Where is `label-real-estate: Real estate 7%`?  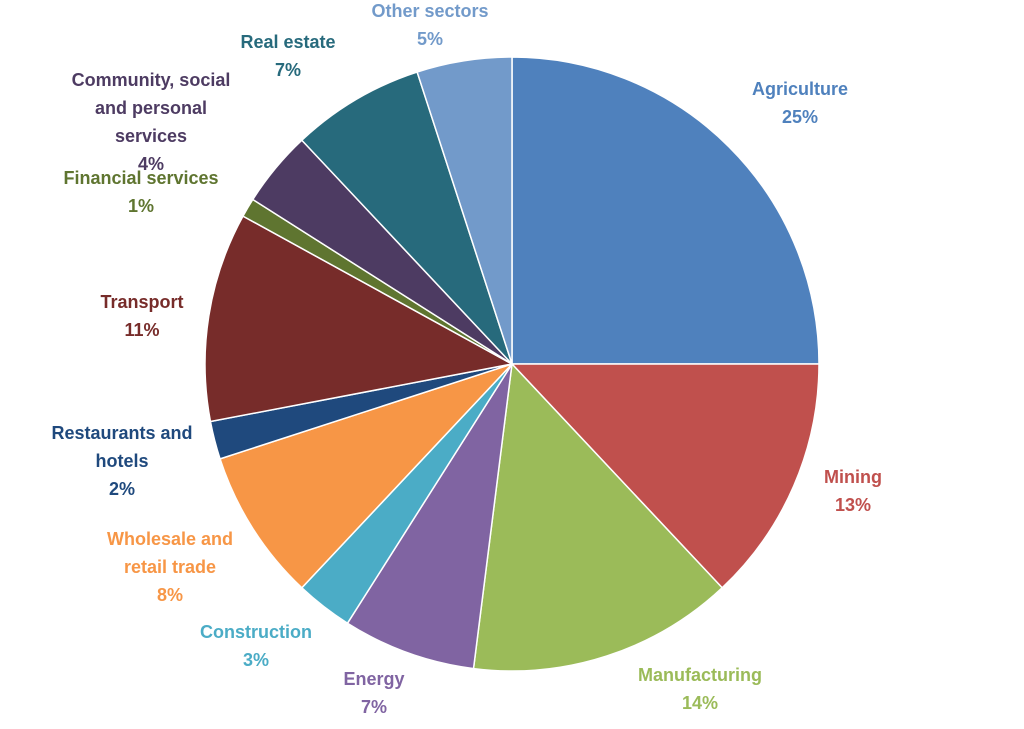
label-real-estate: Real estate 7% is located at coordinates (287, 56).